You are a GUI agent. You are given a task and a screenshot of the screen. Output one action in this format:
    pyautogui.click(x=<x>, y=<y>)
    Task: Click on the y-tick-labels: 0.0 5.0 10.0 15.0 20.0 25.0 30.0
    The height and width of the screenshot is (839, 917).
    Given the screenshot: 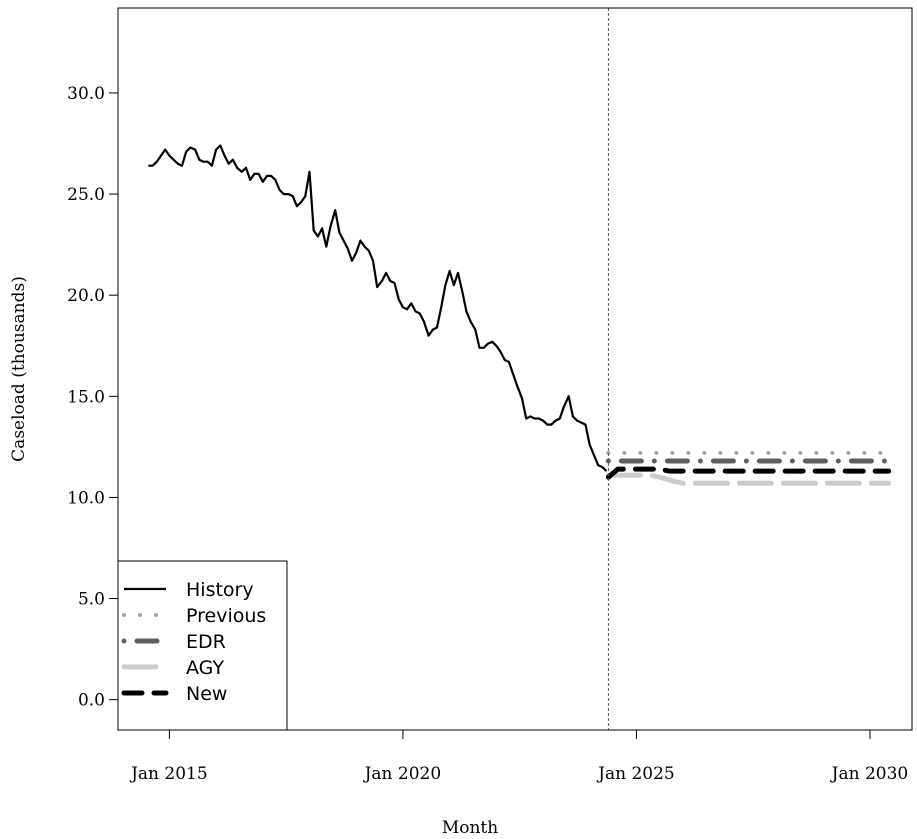 What is the action you would take?
    pyautogui.click(x=86, y=397)
    